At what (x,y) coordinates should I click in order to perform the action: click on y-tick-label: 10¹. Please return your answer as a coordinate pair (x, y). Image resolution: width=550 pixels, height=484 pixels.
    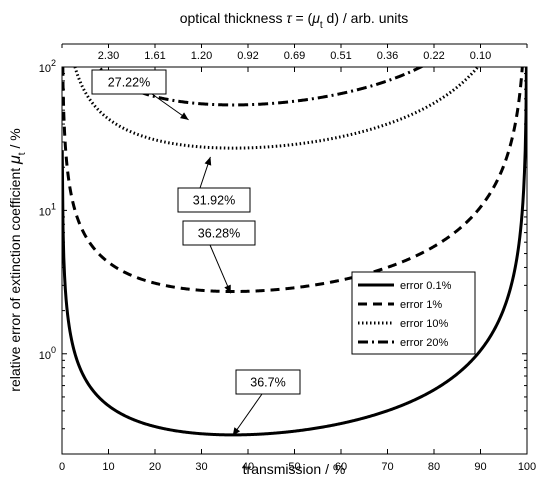
    Looking at the image, I should click on (47, 209).